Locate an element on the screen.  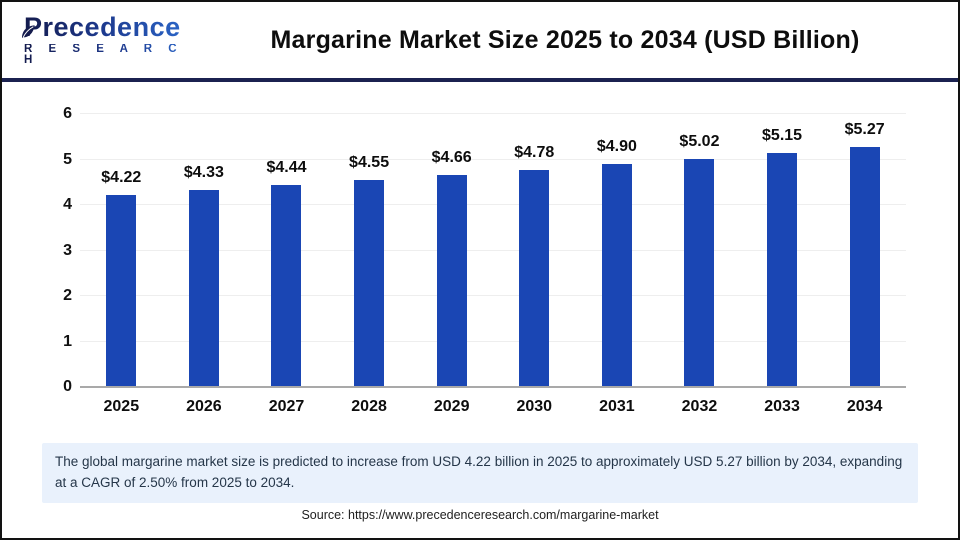
bar-cell: $4.44 is located at coordinates (286, 250).